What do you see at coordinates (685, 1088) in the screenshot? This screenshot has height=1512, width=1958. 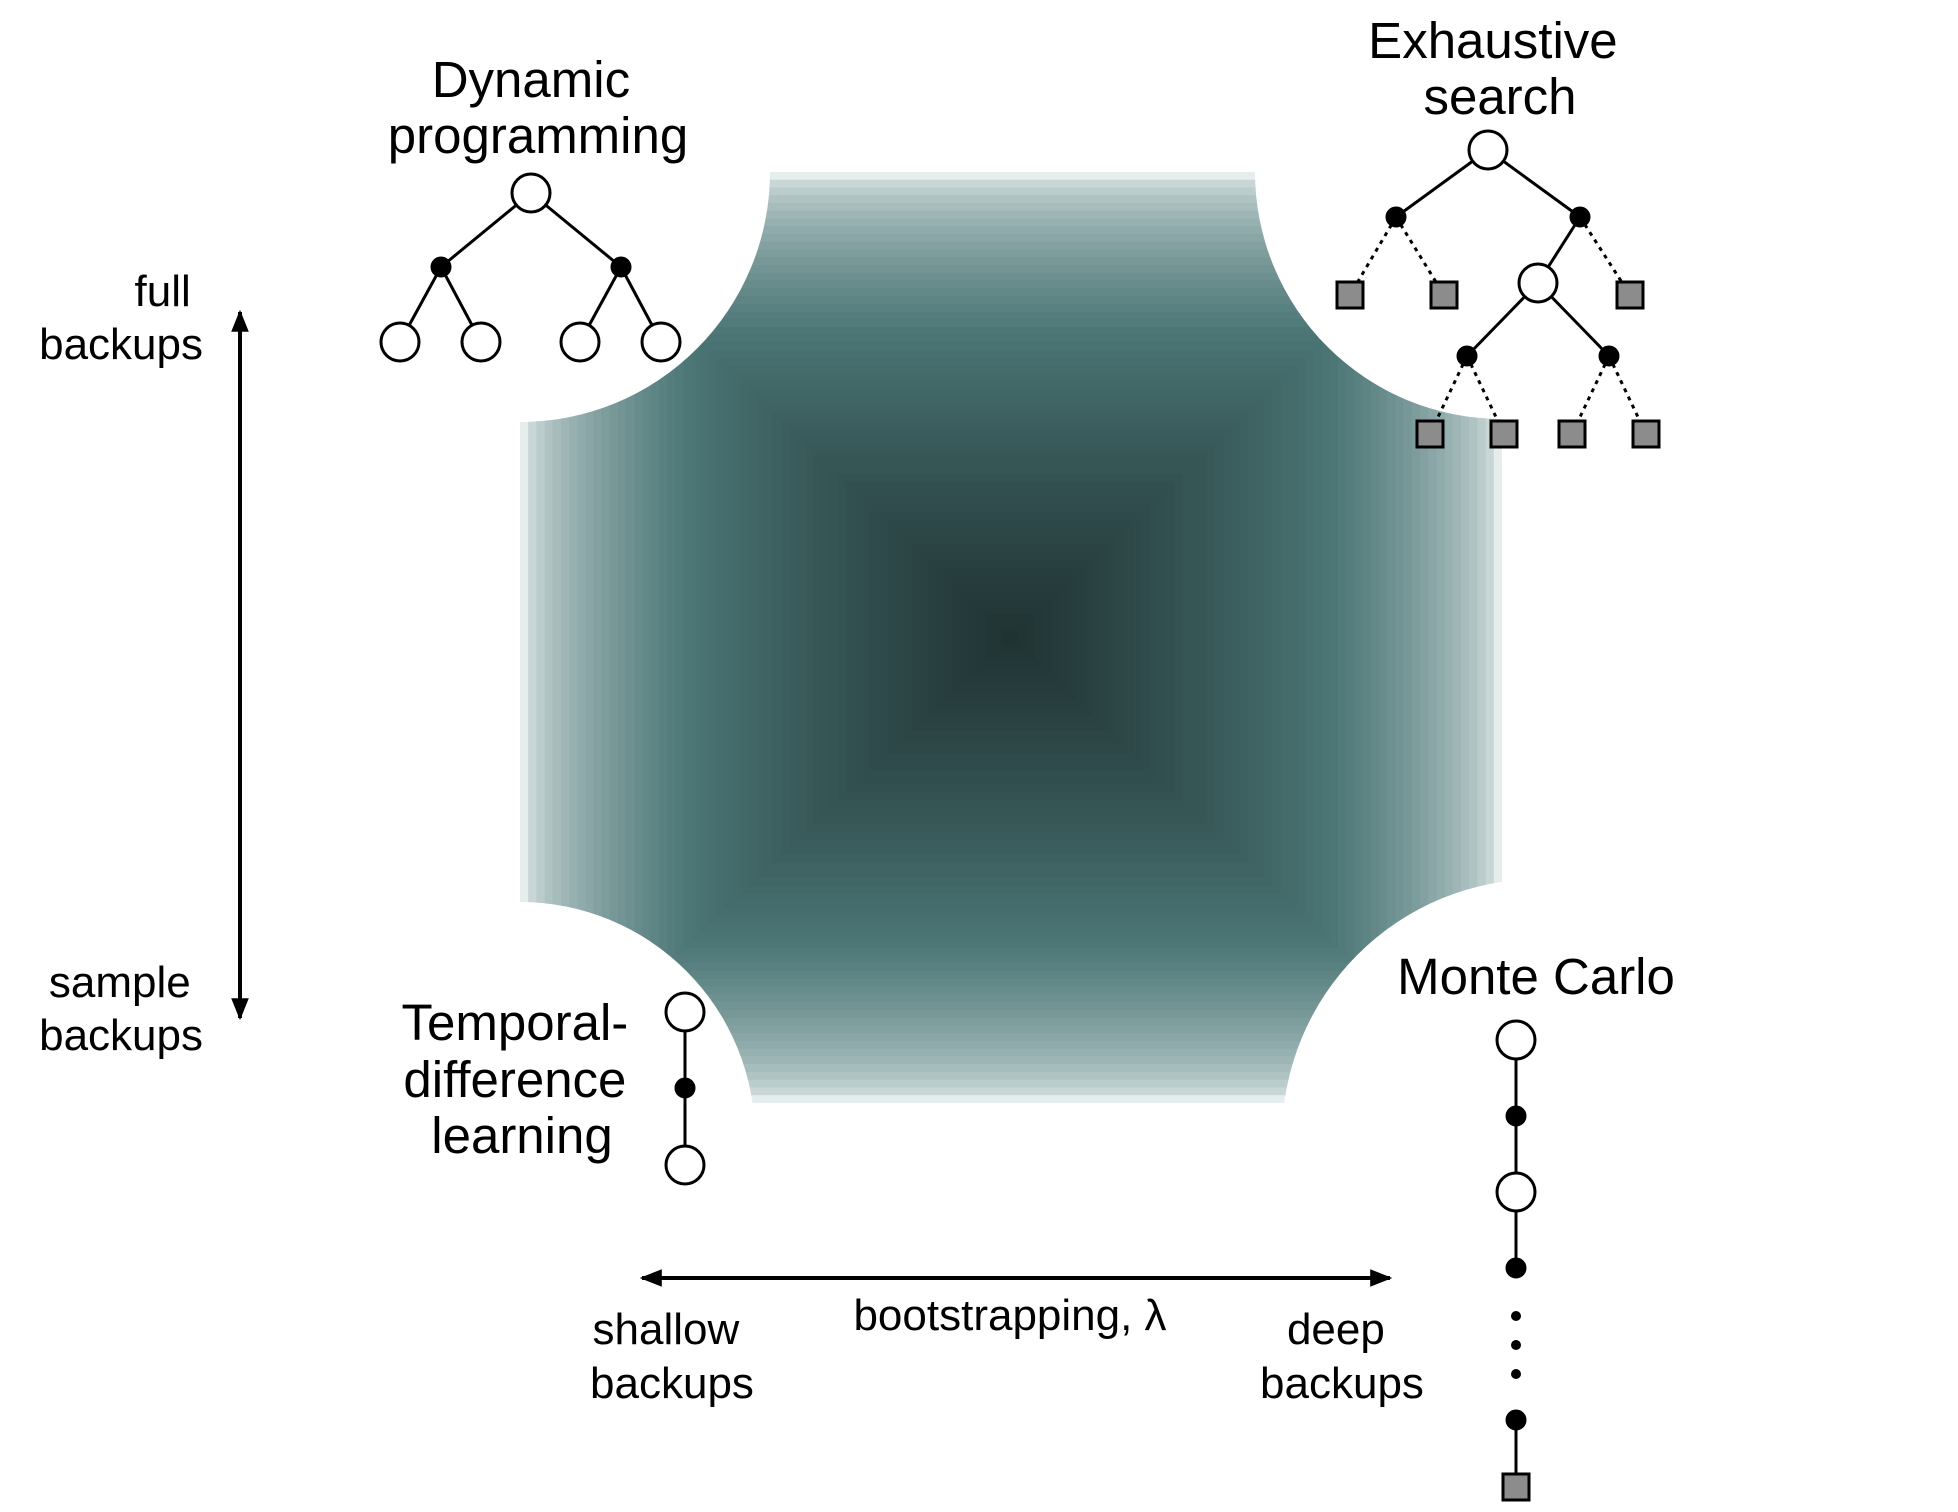 I see `temporal-difference-chain` at bounding box center [685, 1088].